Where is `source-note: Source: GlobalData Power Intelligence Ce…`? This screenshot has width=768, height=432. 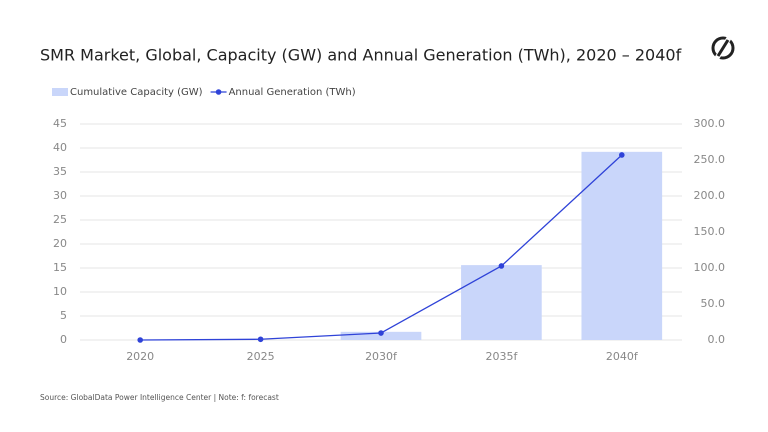
source-note: Source: GlobalData Power Intelligence Ce… is located at coordinates (159, 397).